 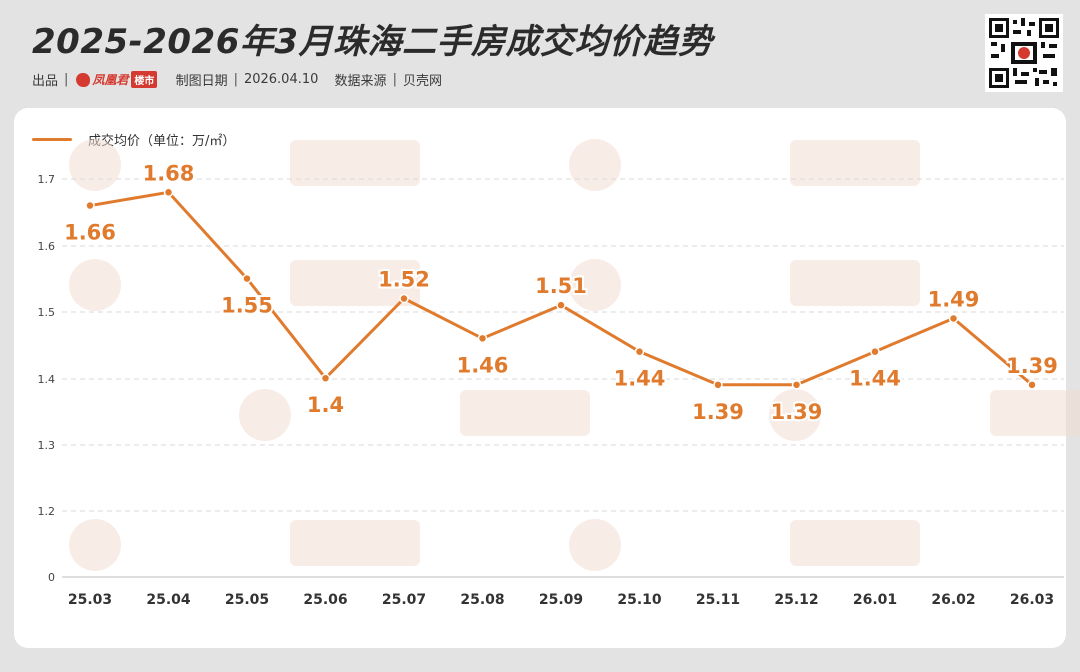 I want to click on y-tick-label: 1.2, so click(x=47, y=511).